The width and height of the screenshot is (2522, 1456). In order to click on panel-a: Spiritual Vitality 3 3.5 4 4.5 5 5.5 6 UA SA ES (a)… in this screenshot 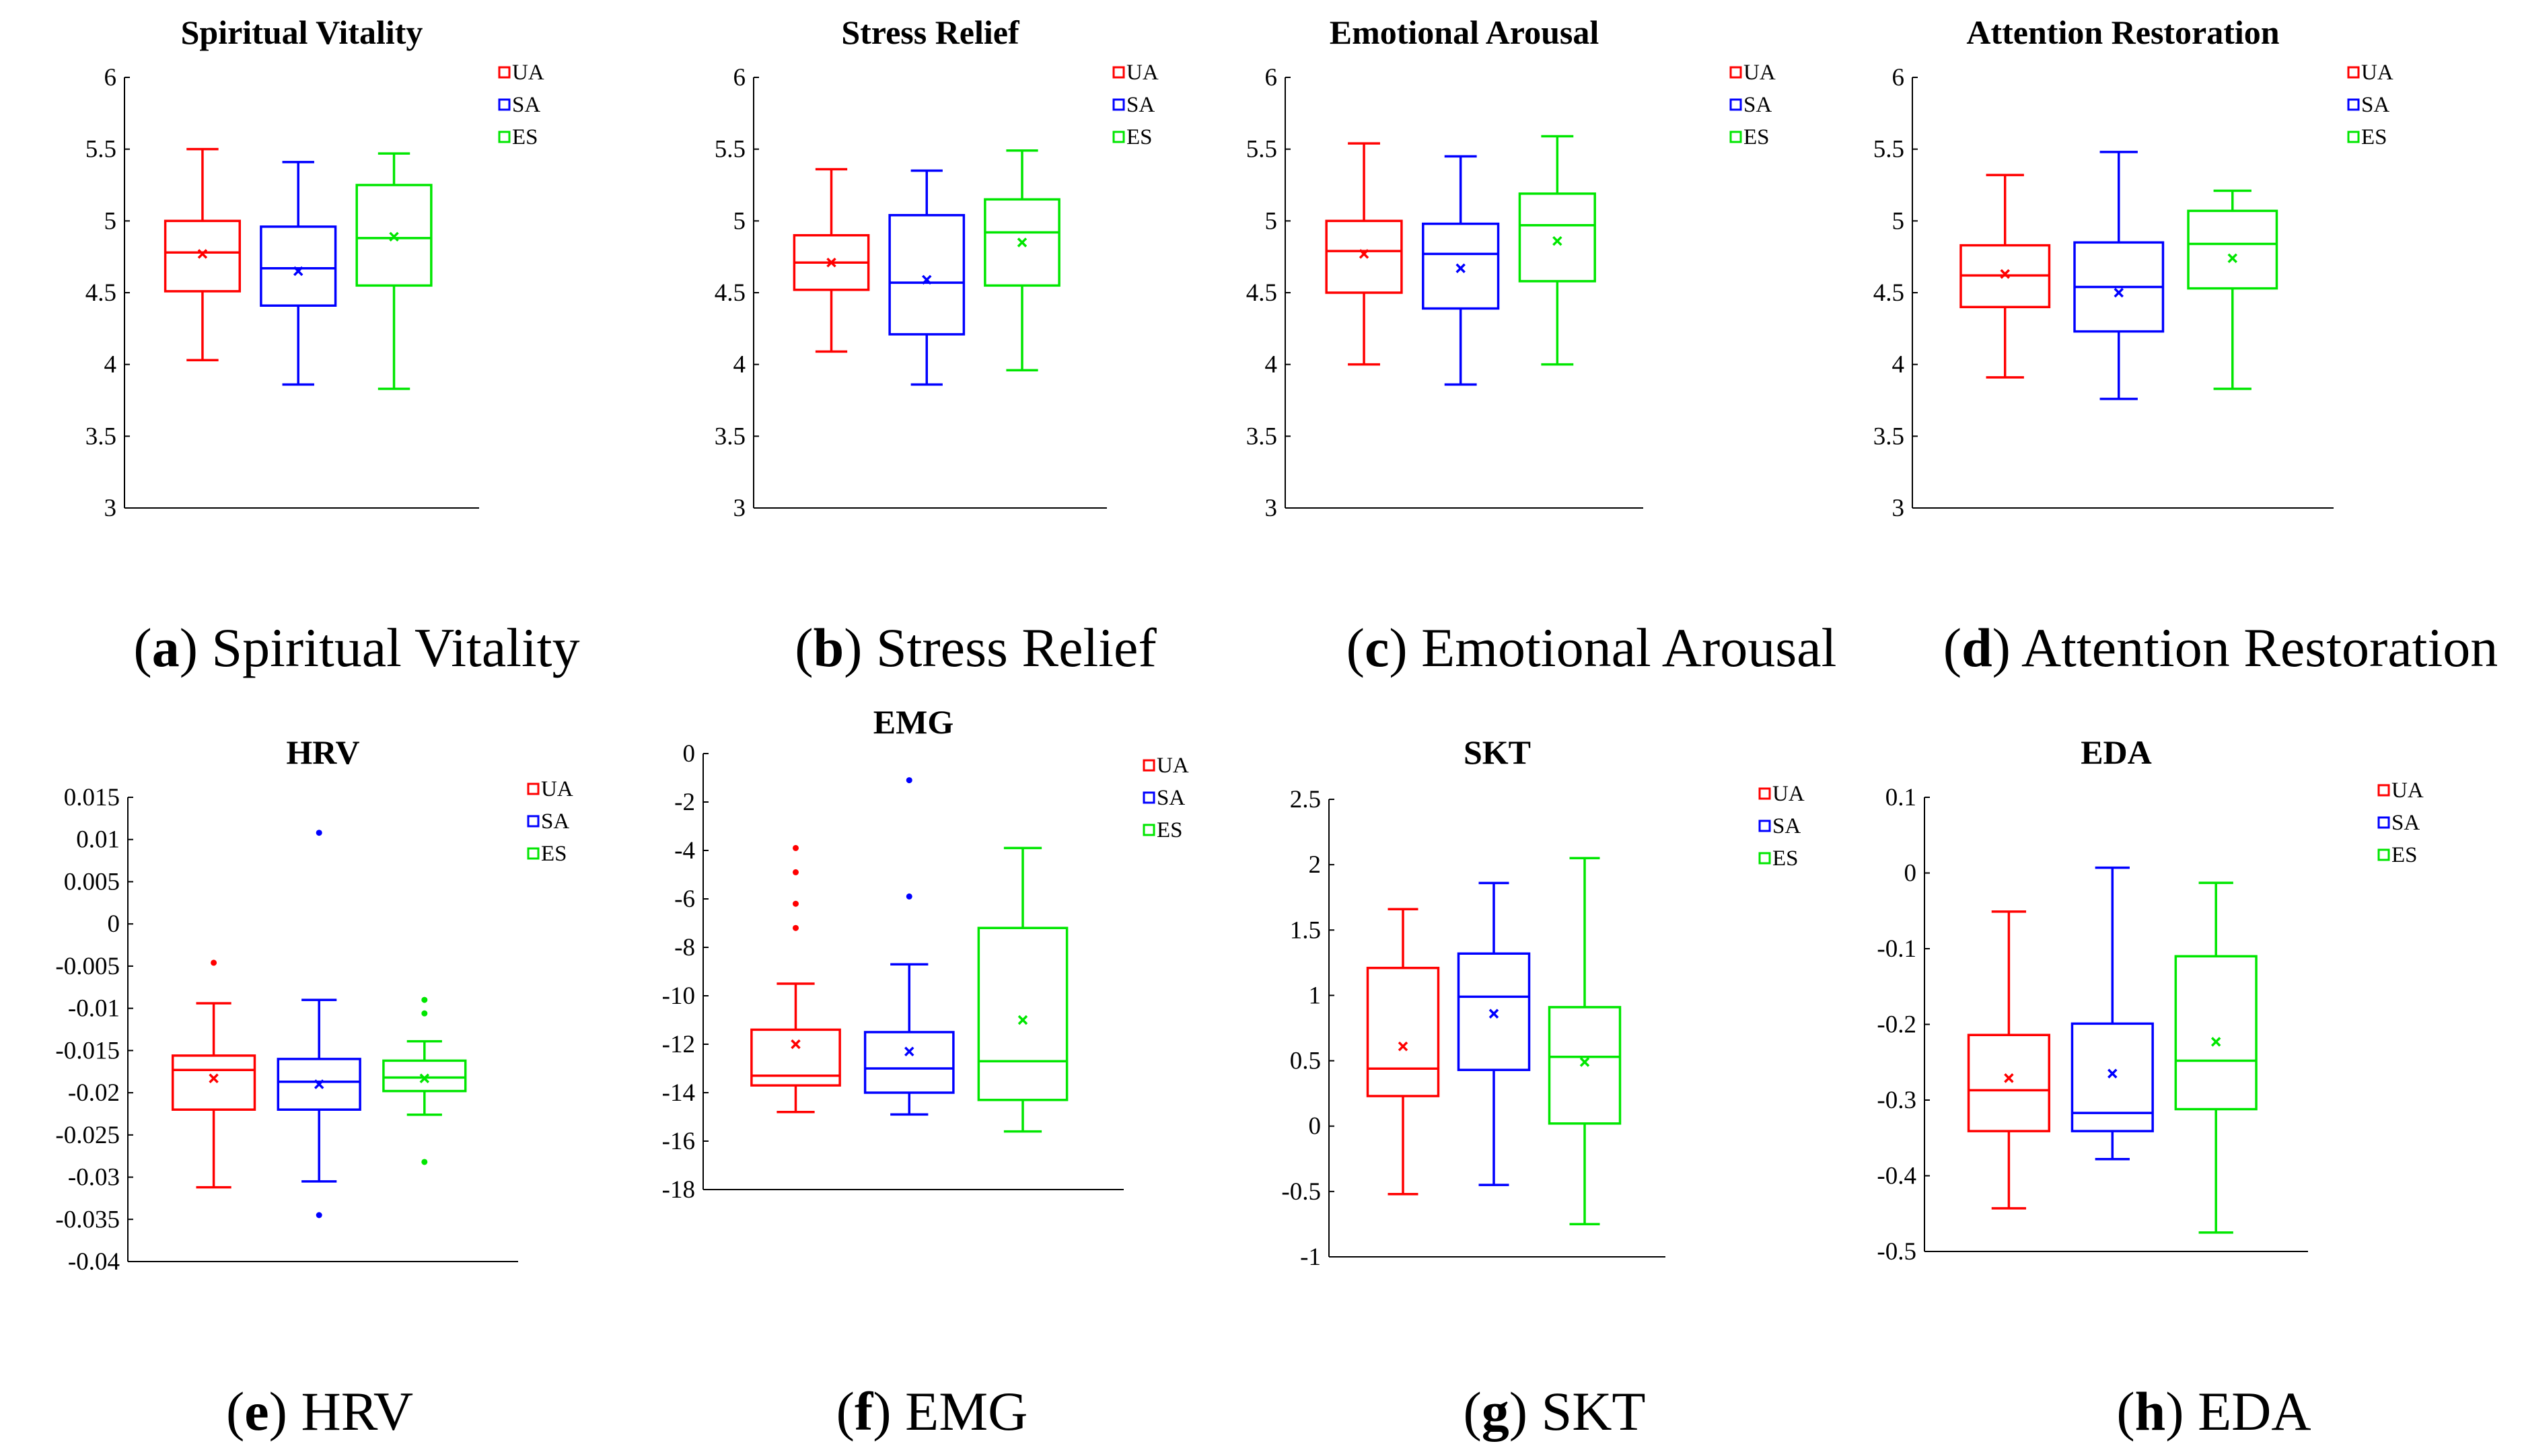, I will do `click(332, 345)`.